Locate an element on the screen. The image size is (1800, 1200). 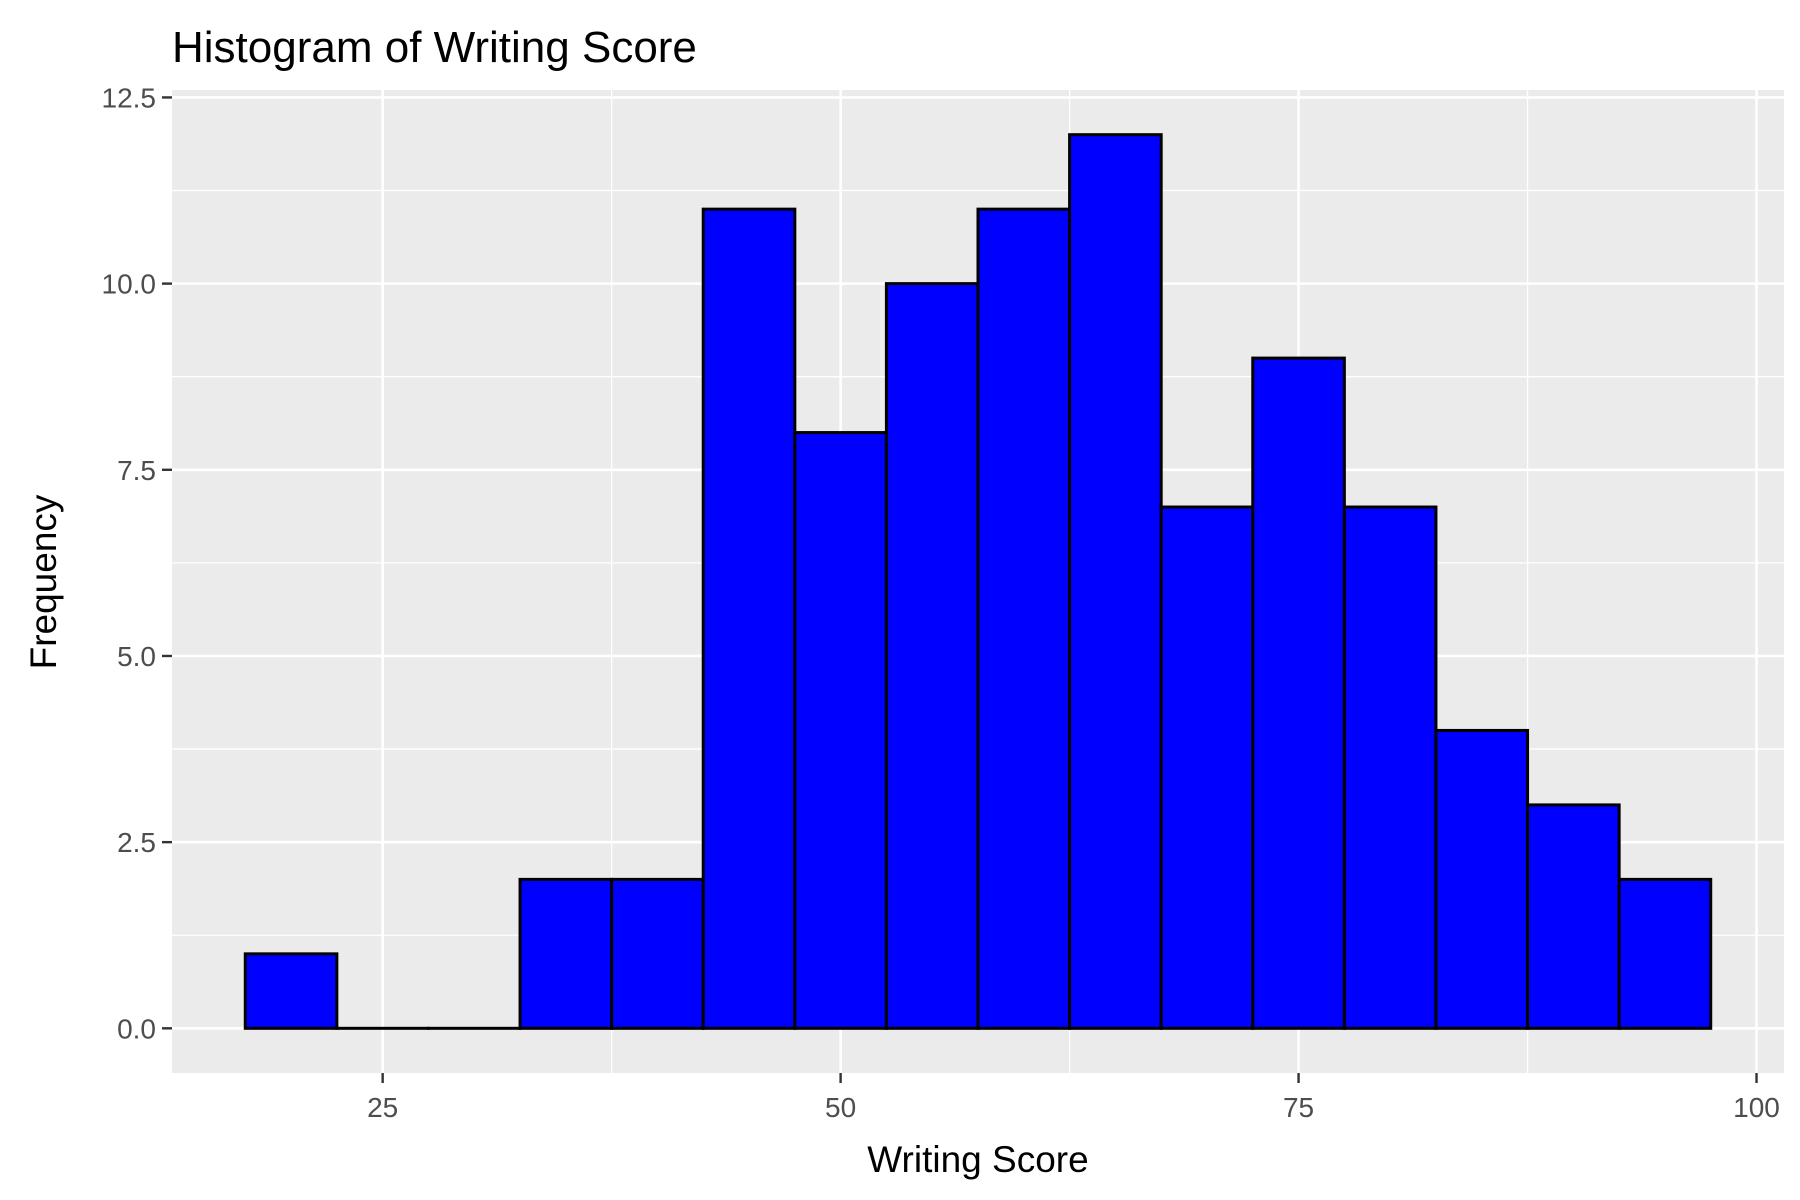
y-tick-label: 0.0 is located at coordinates (136, 1028).